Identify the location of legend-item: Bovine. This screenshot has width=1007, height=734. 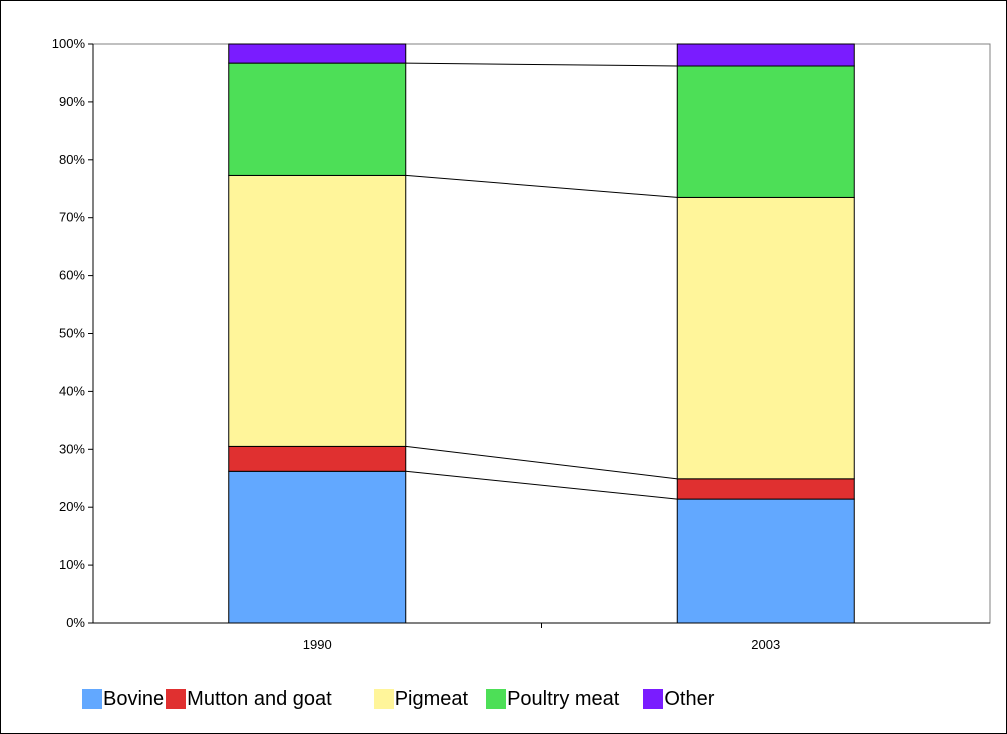
(123, 699).